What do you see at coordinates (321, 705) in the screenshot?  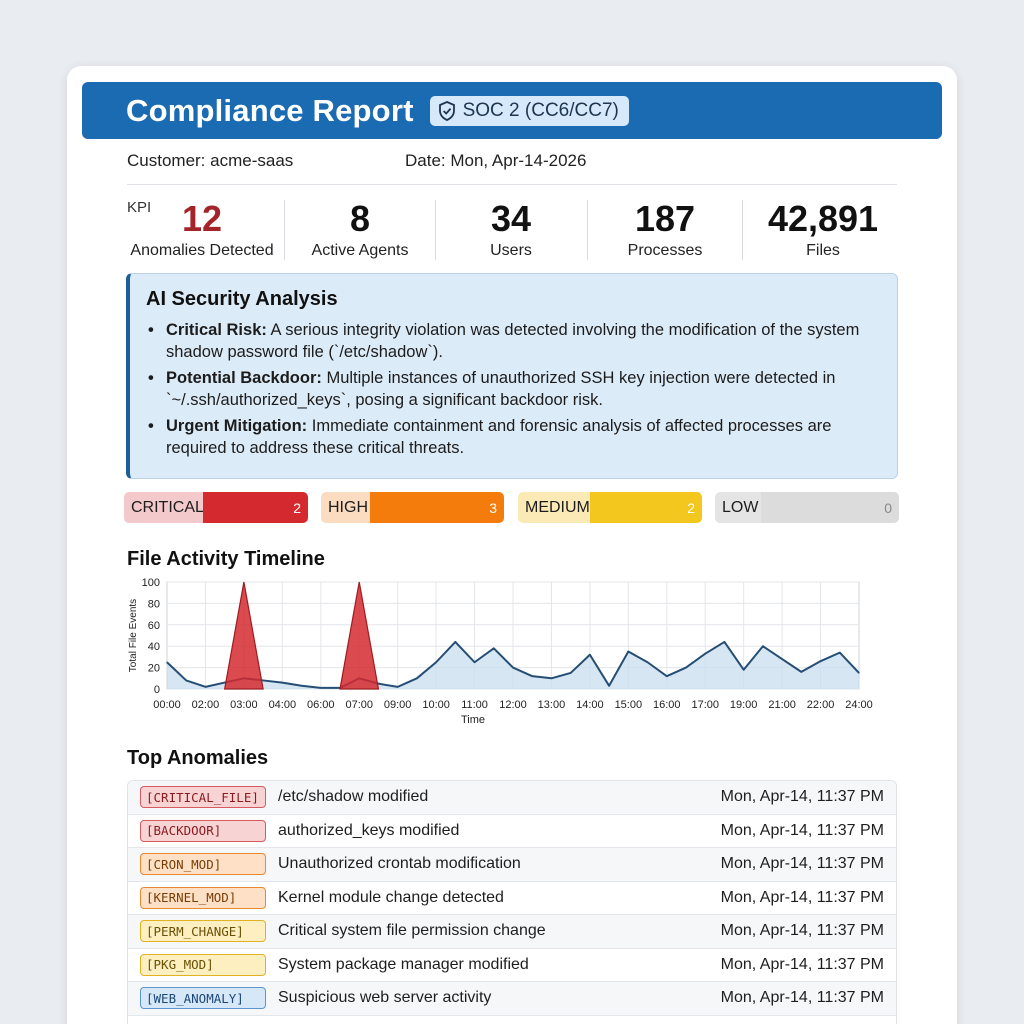 I see `x-tick-label: 06:00` at bounding box center [321, 705].